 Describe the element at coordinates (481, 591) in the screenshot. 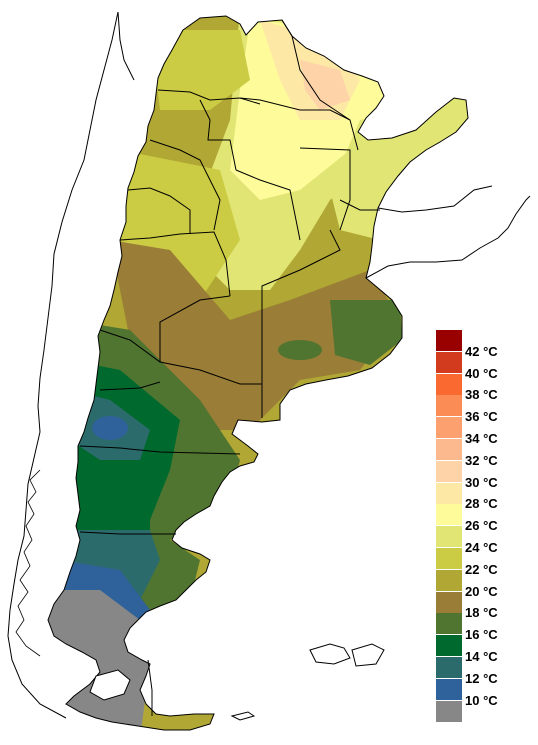

I see `legend-label: 20 °C` at that location.